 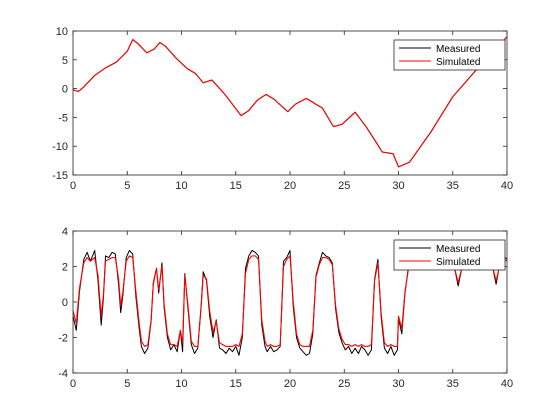 I want to click on y-tick-label: -2, so click(x=63, y=339).